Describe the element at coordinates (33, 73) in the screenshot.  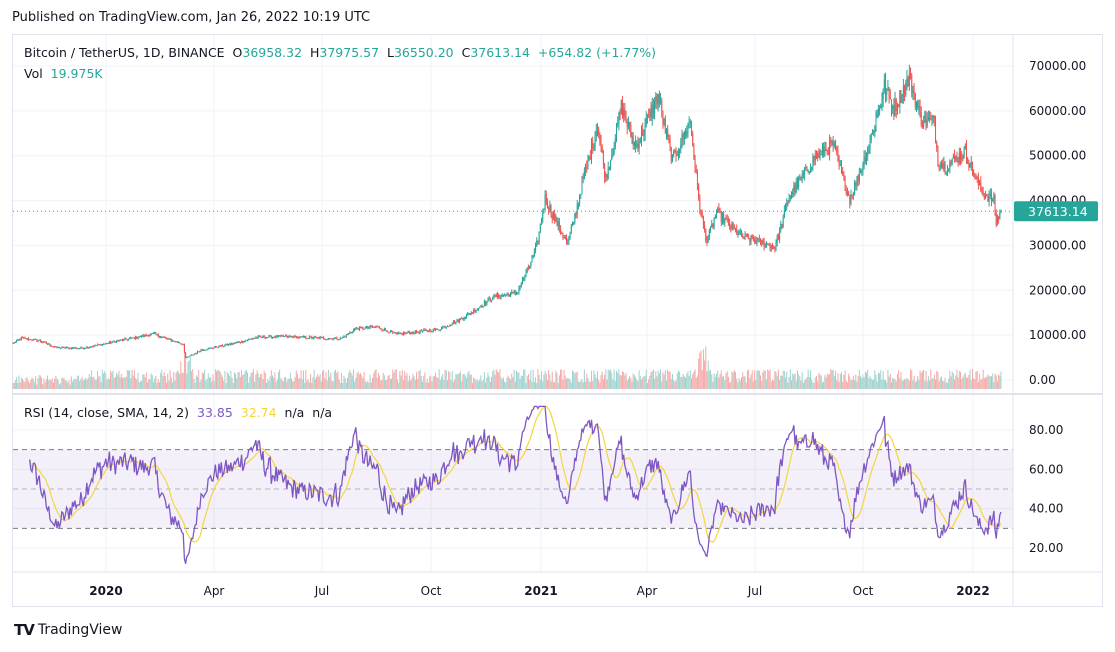
I see `volume-label: Vol` at that location.